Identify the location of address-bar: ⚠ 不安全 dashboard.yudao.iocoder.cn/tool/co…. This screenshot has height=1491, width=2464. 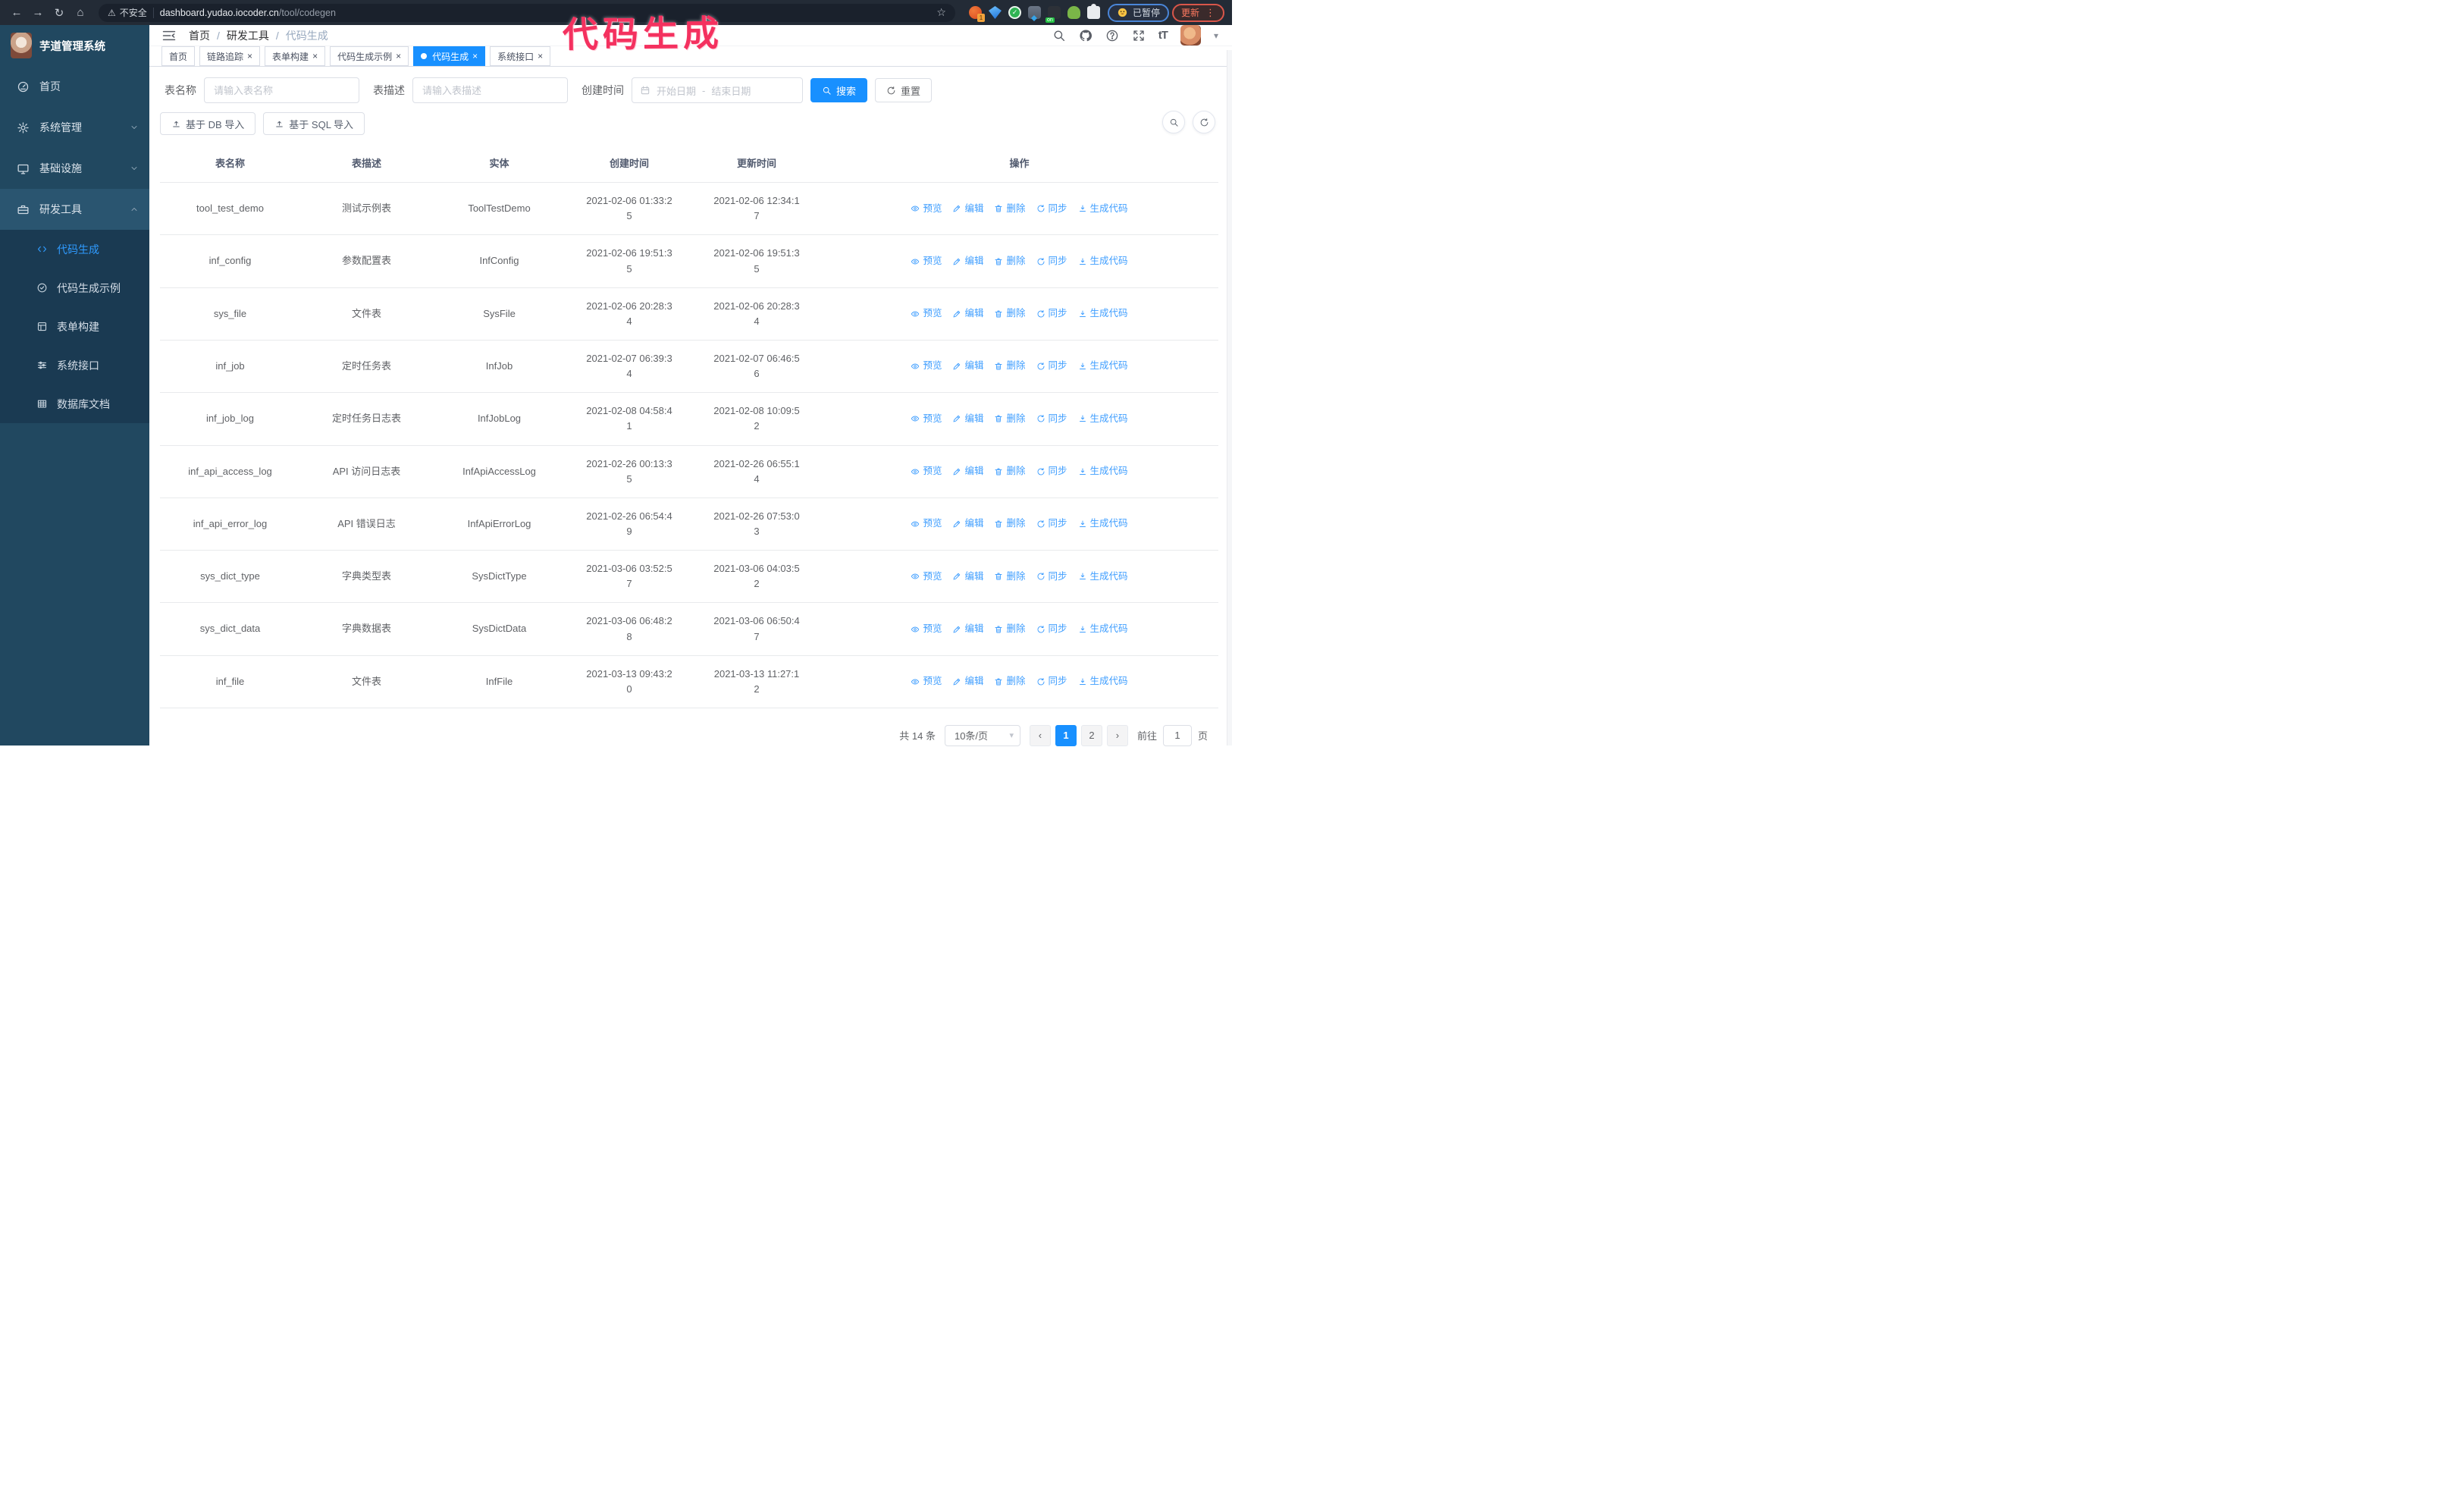
(527, 12).